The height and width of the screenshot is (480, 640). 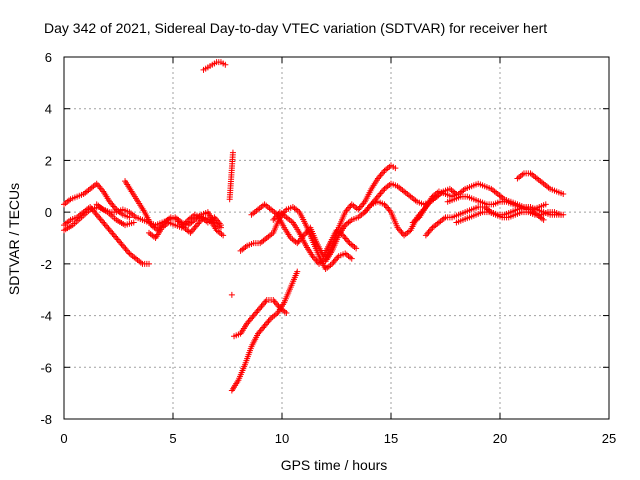 What do you see at coordinates (500, 438) in the screenshot?
I see `x-tick-label: 20` at bounding box center [500, 438].